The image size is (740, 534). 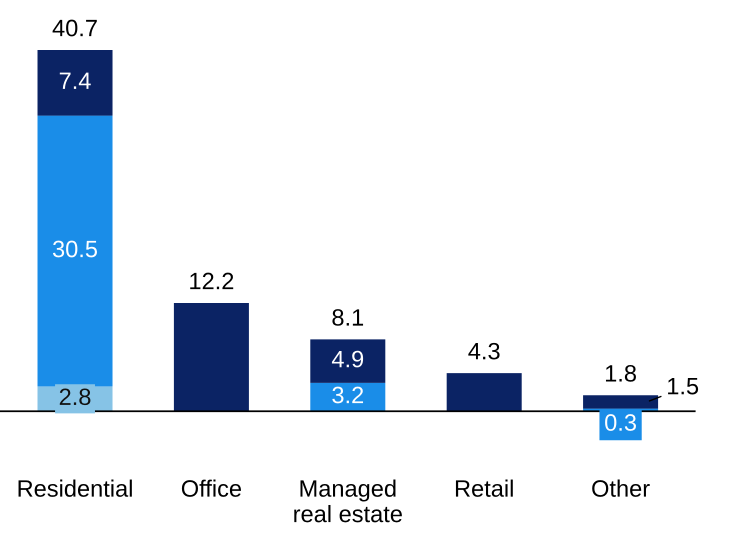 What do you see at coordinates (348, 317) in the screenshot?
I see `total-label: 8.1` at bounding box center [348, 317].